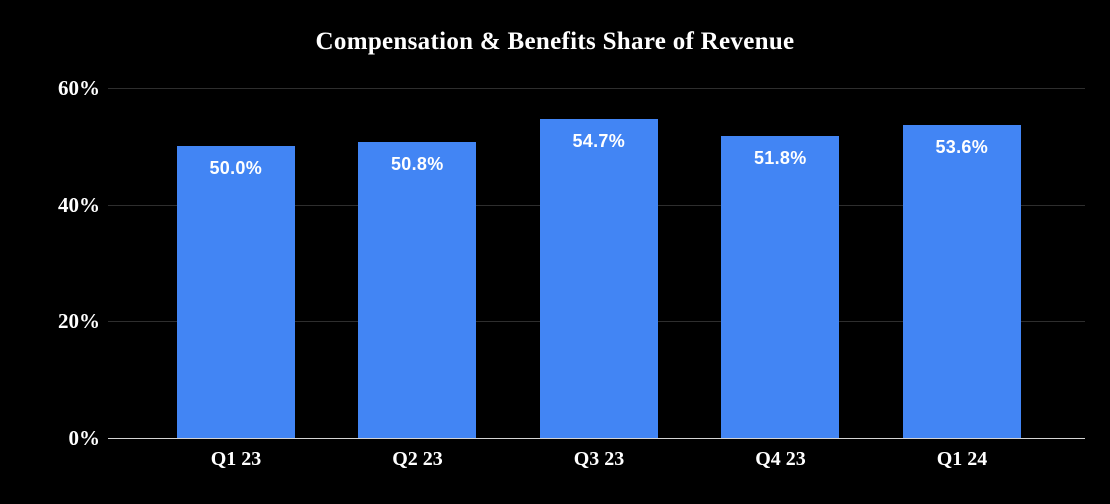  What do you see at coordinates (417, 163) in the screenshot?
I see `bar-value-label: 50.8%` at bounding box center [417, 163].